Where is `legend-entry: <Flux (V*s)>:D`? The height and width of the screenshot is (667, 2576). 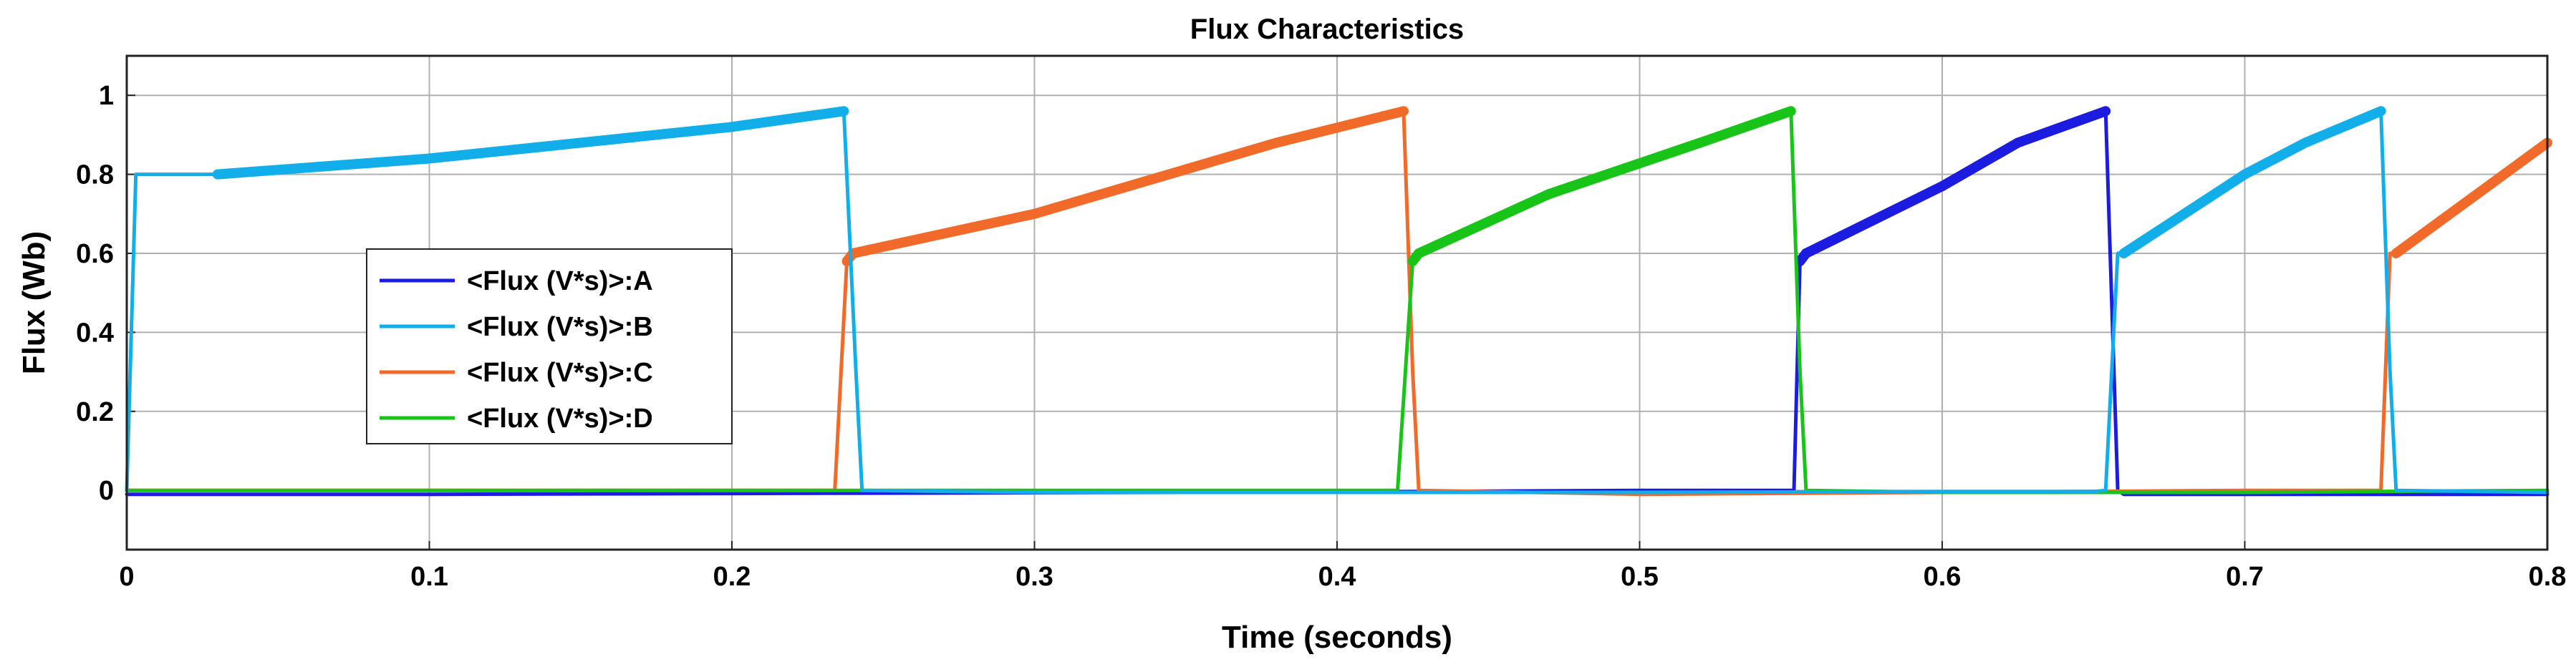 legend-entry: <Flux (V*s)>:D is located at coordinates (560, 419).